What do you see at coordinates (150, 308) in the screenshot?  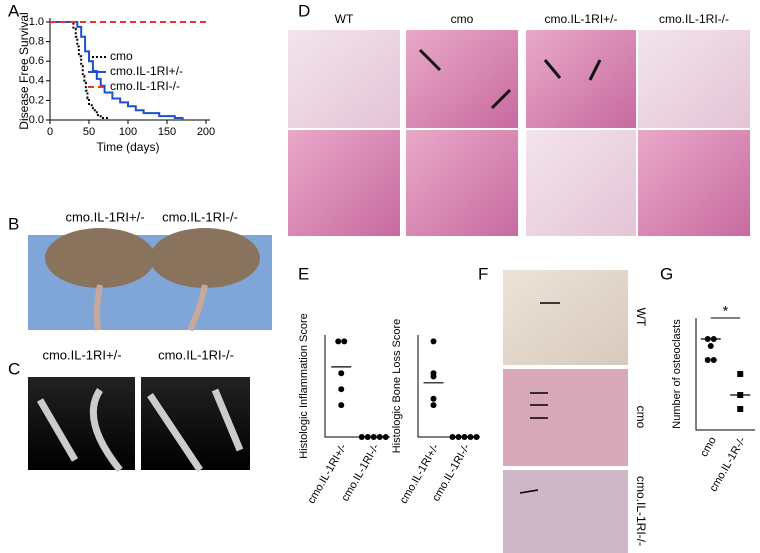 I see `tail` at bounding box center [150, 308].